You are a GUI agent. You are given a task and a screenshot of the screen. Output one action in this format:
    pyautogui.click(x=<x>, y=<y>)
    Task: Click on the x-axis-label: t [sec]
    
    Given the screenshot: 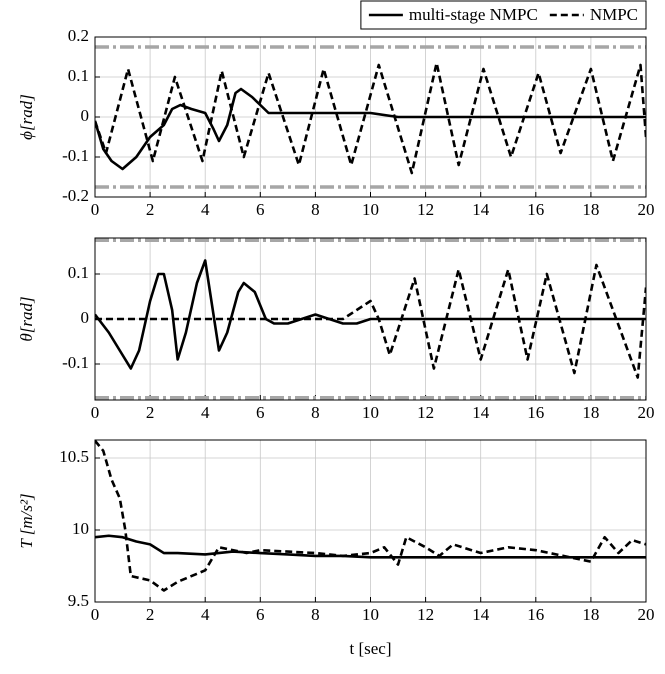 What is the action you would take?
    pyautogui.click(x=370, y=648)
    